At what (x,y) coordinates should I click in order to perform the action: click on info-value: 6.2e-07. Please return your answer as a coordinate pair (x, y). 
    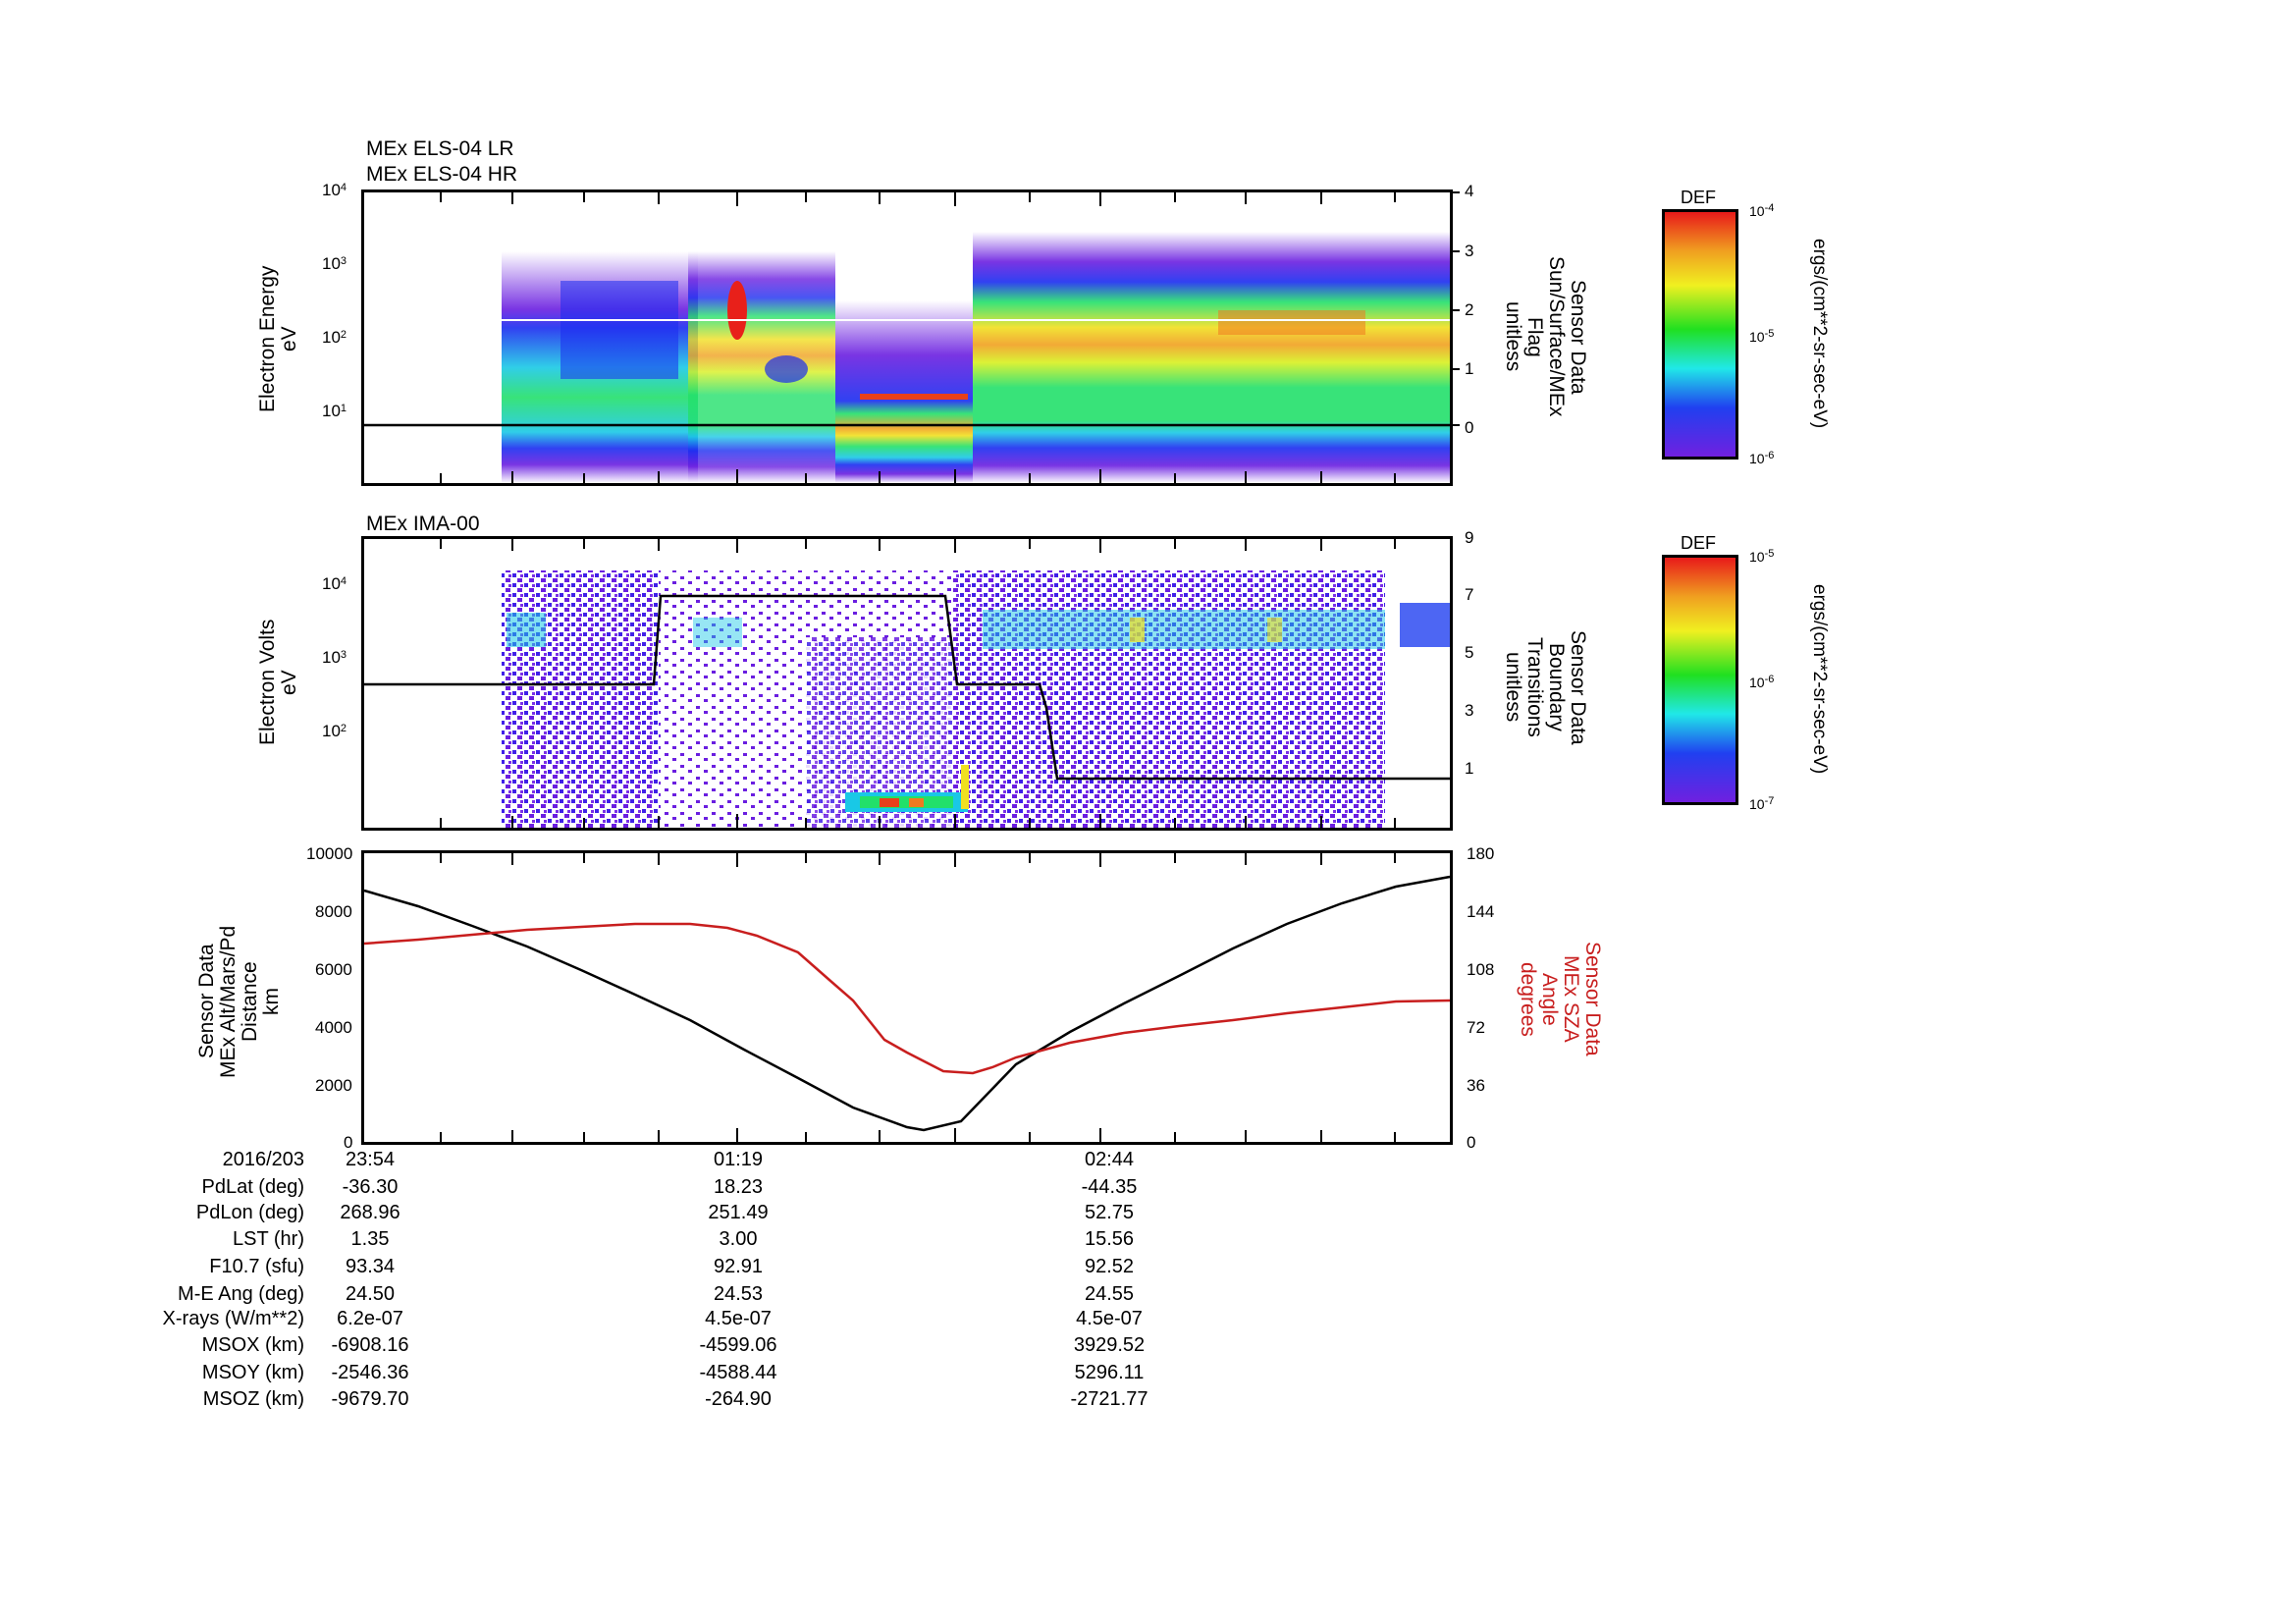
    Looking at the image, I should click on (370, 1318).